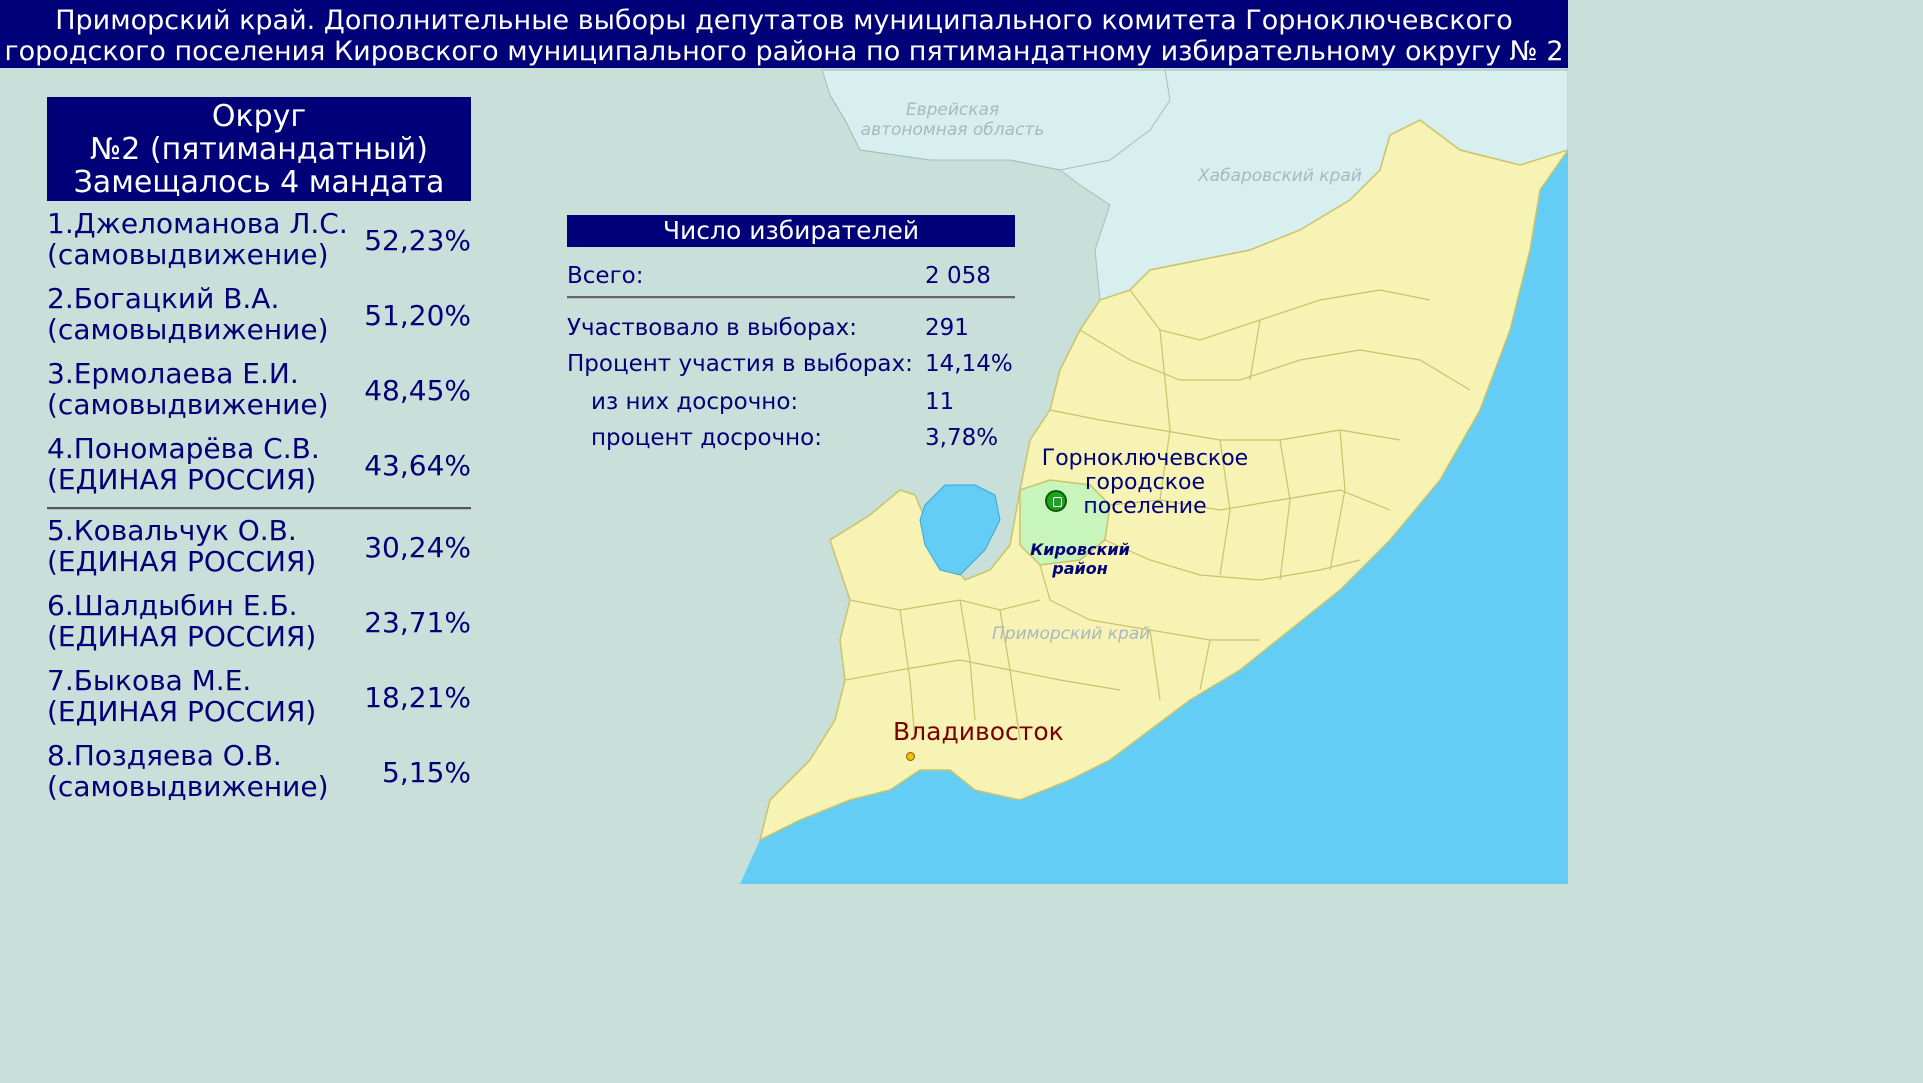  I want to click on early-percent-value: 3,78%, so click(962, 438).